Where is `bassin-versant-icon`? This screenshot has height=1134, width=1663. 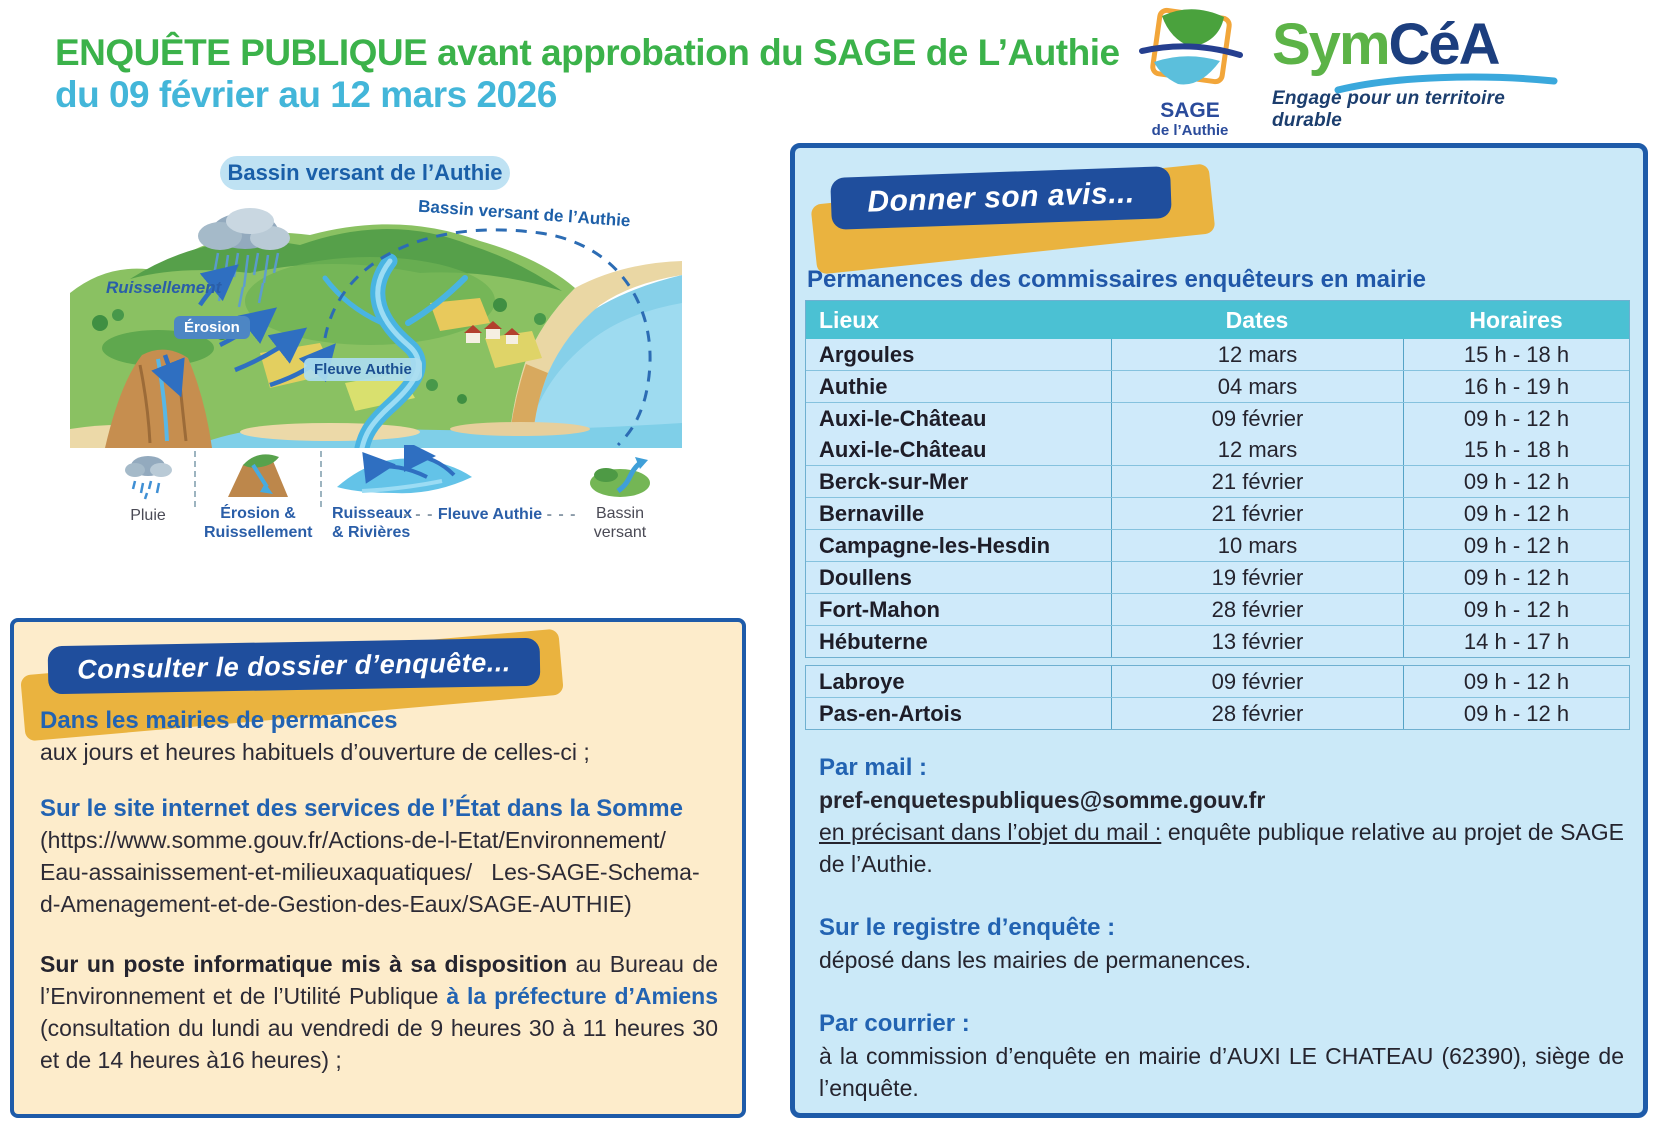
bassin-versant-icon is located at coordinates (620, 477).